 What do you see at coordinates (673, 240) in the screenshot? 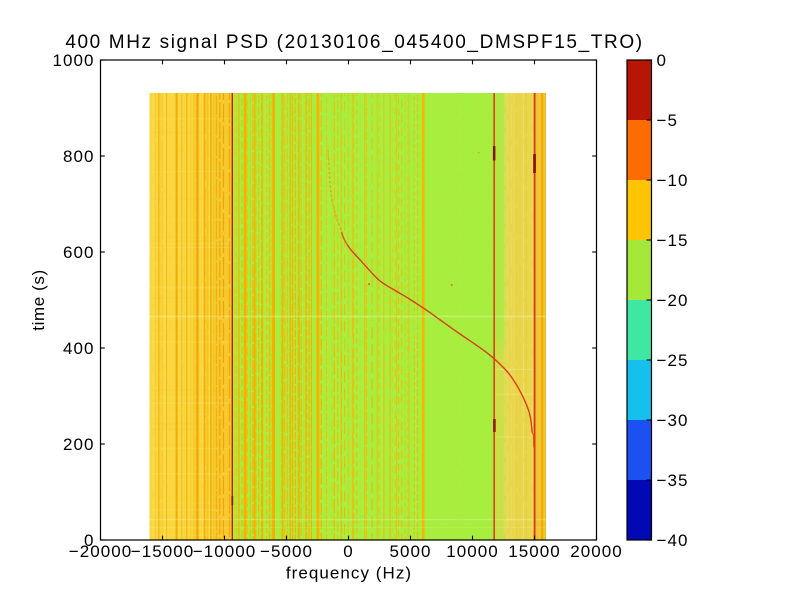
I see `svg-text: −15` at bounding box center [673, 240].